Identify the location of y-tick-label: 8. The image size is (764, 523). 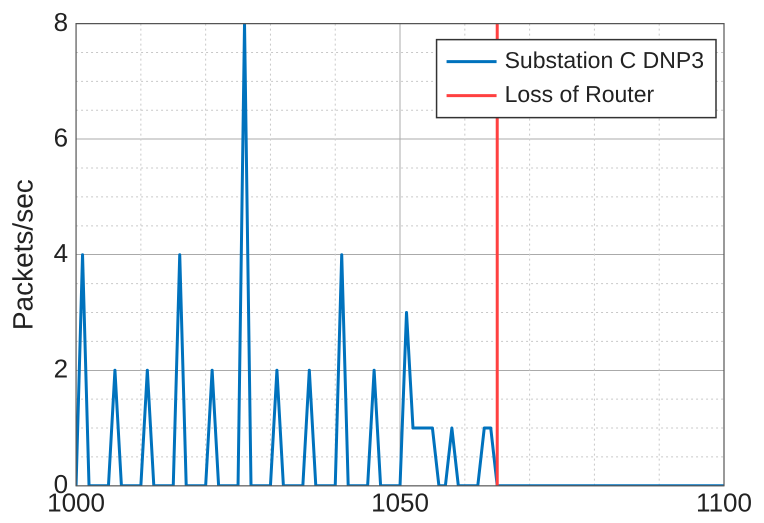
(61, 21).